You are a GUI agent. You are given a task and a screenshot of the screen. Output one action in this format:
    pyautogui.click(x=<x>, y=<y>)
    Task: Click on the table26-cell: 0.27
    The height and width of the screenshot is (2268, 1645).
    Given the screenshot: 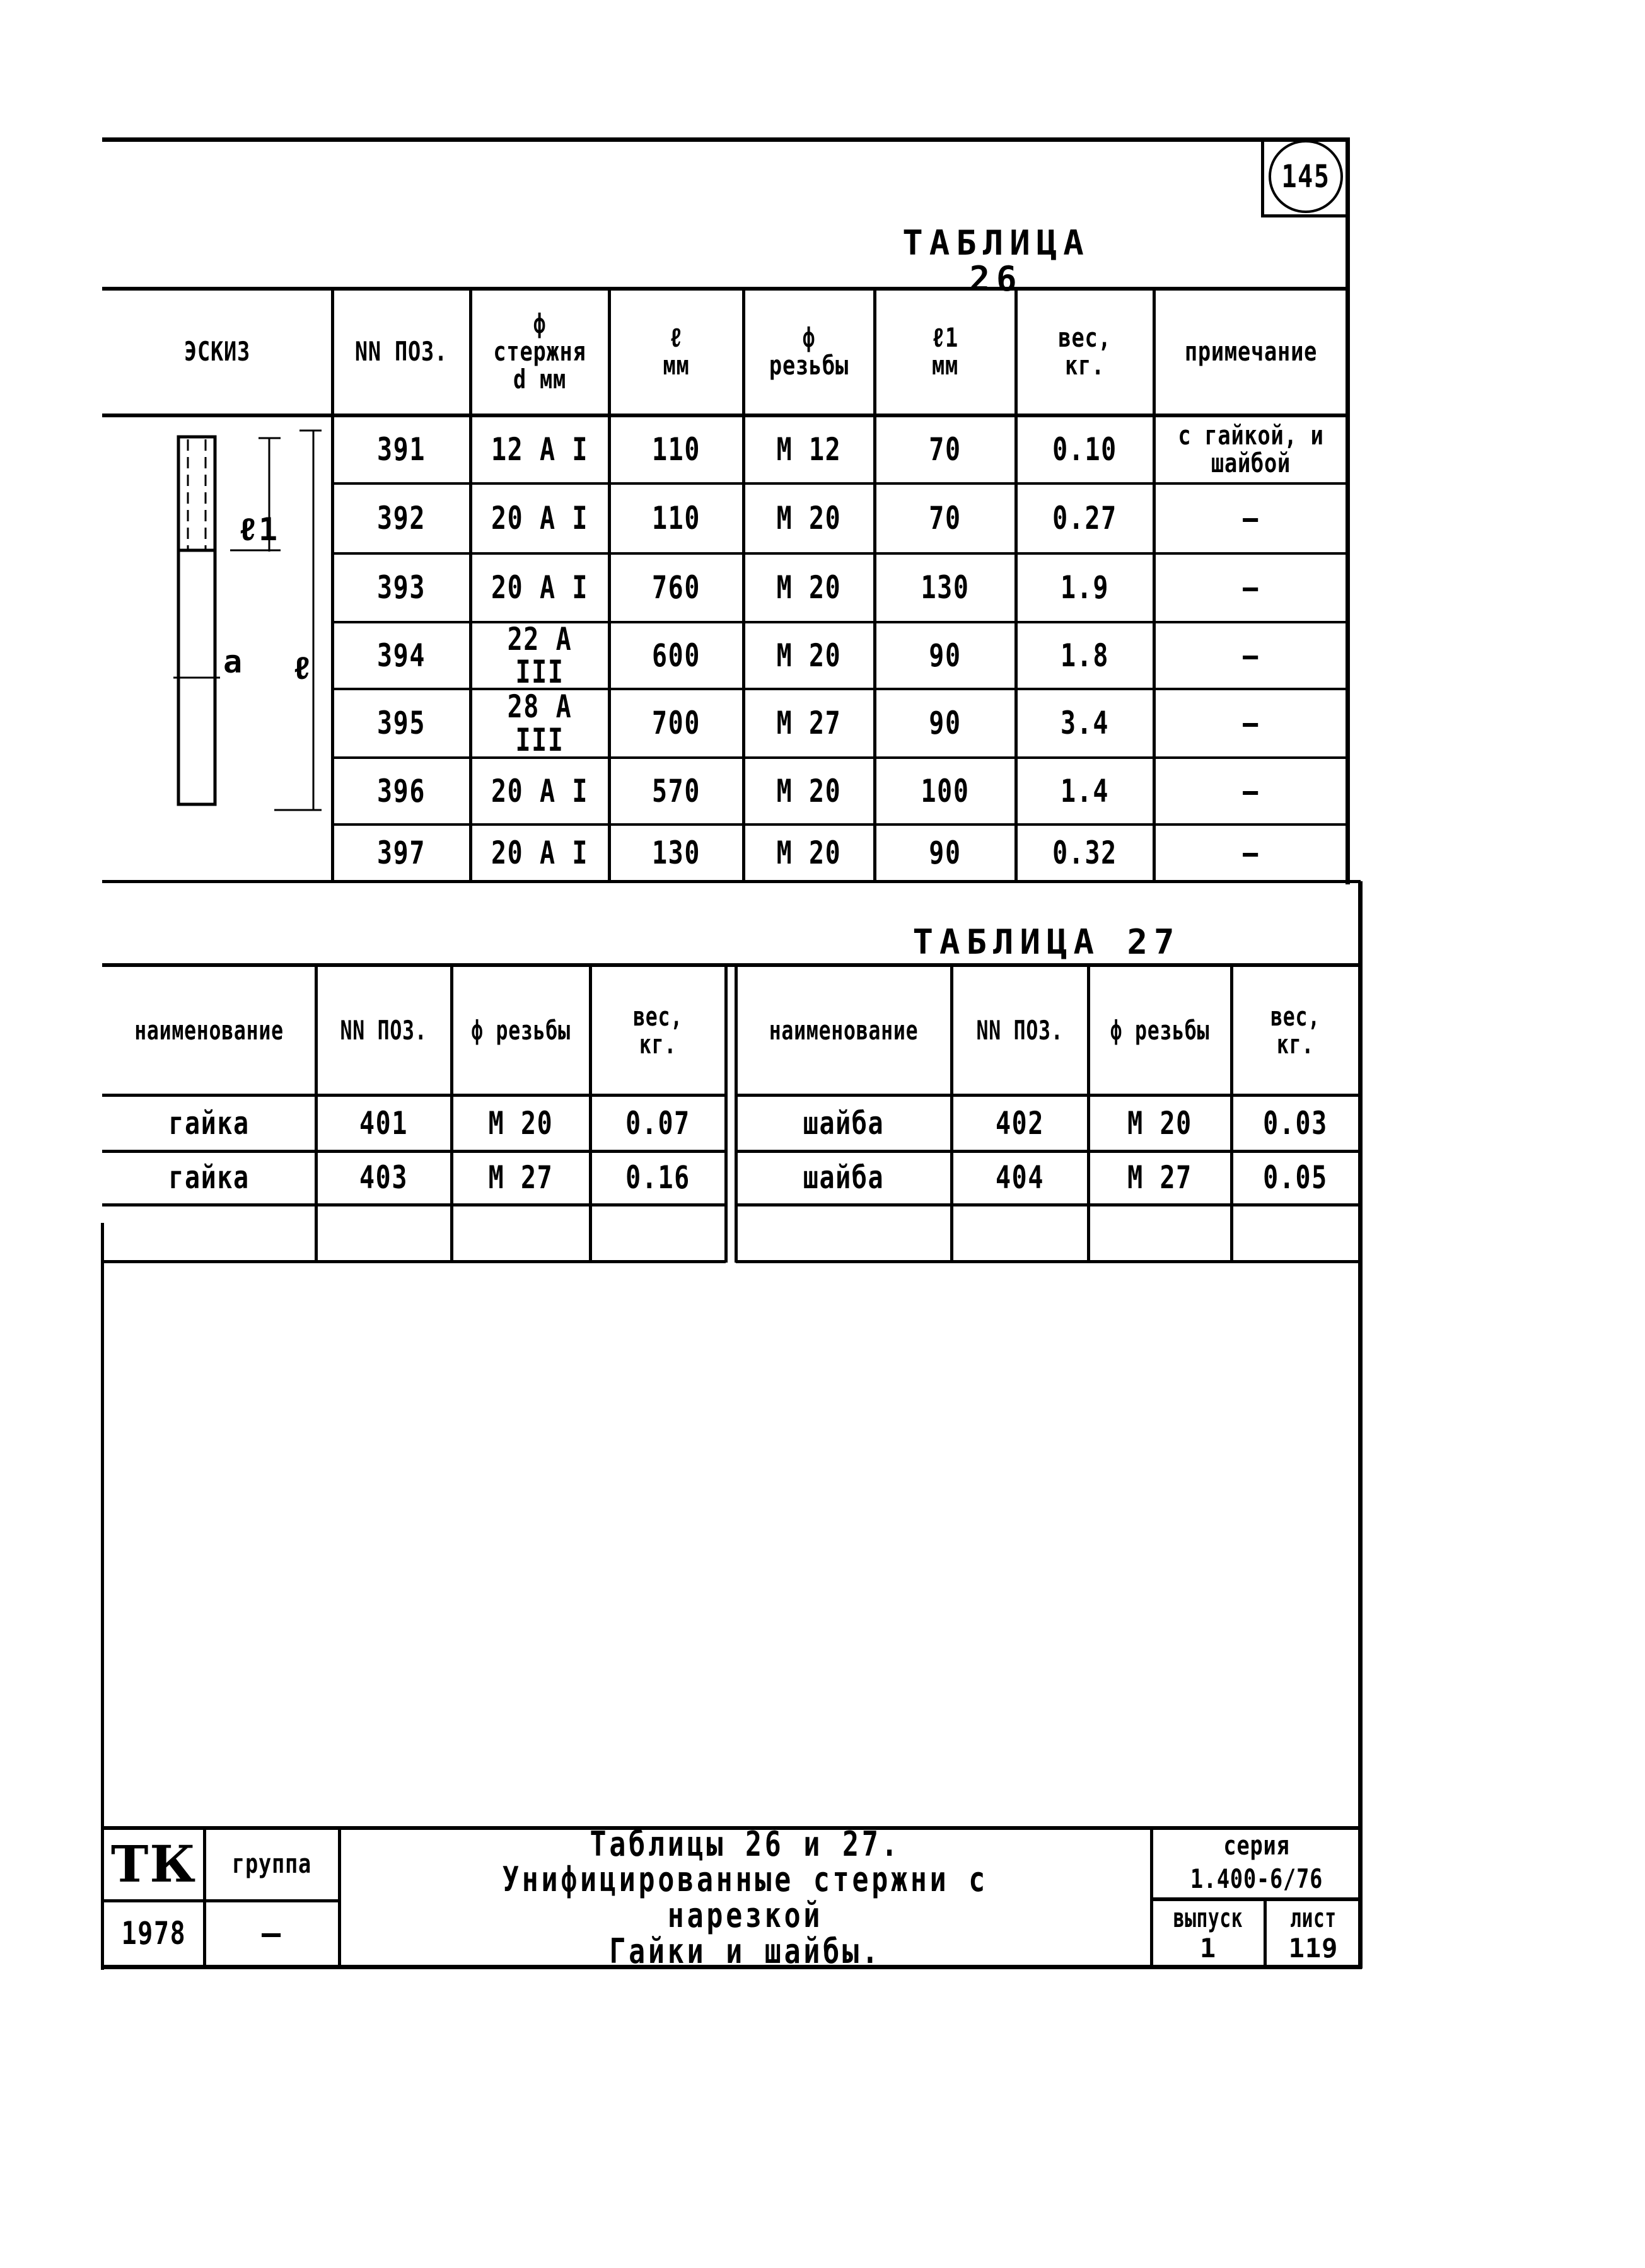 What is the action you would take?
    pyautogui.click(x=1084, y=518)
    